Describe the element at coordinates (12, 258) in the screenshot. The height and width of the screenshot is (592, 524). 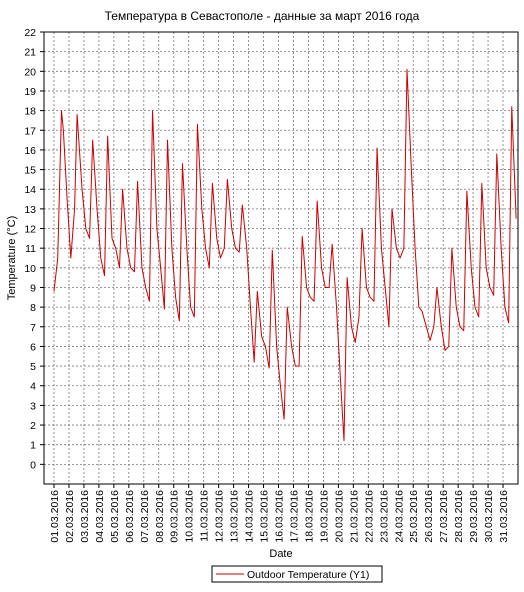
I see `y-axis-label: Temperature (°C)` at that location.